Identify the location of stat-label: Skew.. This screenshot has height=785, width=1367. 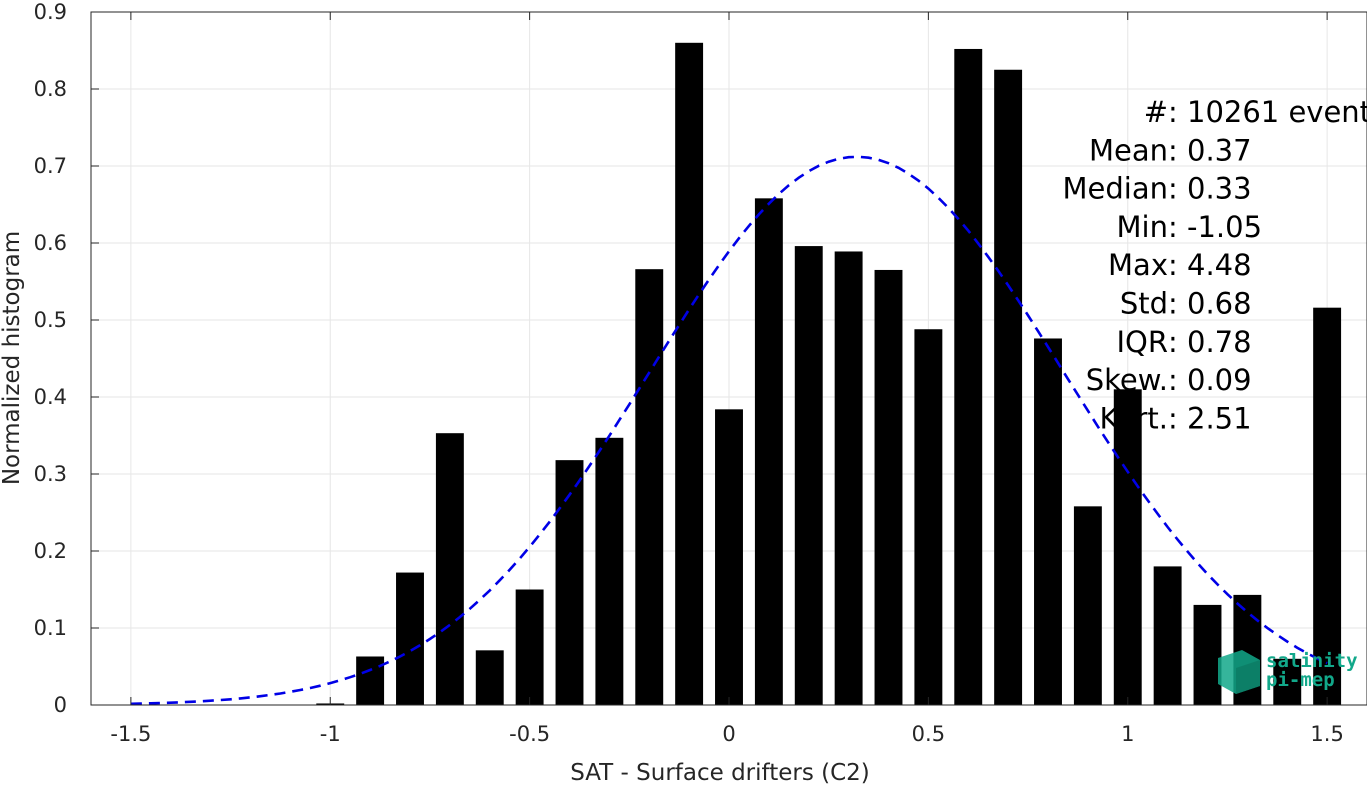
(1127, 380).